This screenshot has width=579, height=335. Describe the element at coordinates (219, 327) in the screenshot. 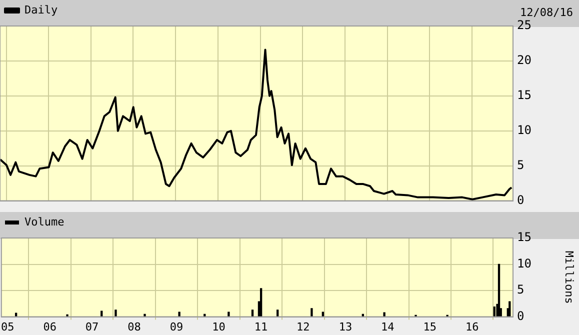

I see `x-tick-label: 10` at that location.